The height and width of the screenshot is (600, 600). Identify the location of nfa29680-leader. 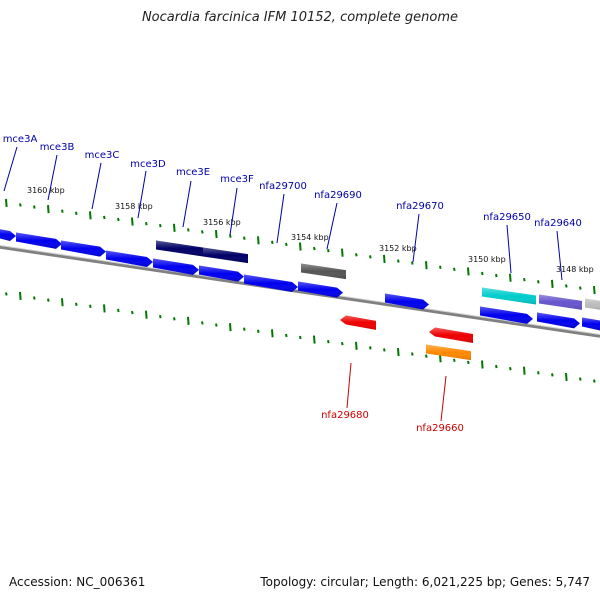
(349, 385).